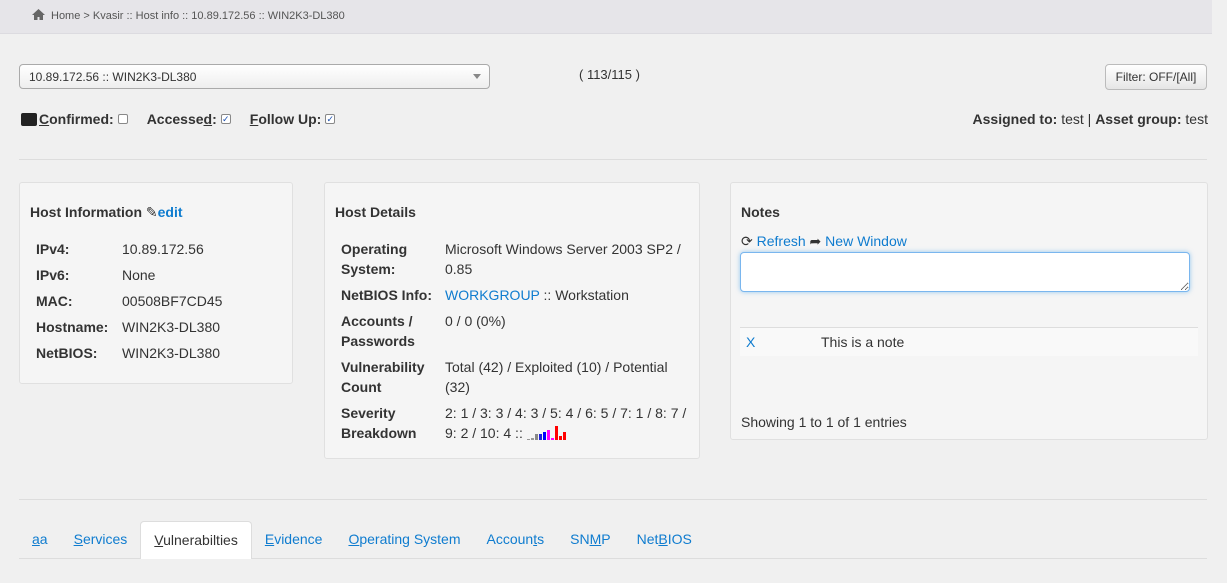 The width and height of the screenshot is (1227, 583). I want to click on accesskey: F, so click(254, 119).